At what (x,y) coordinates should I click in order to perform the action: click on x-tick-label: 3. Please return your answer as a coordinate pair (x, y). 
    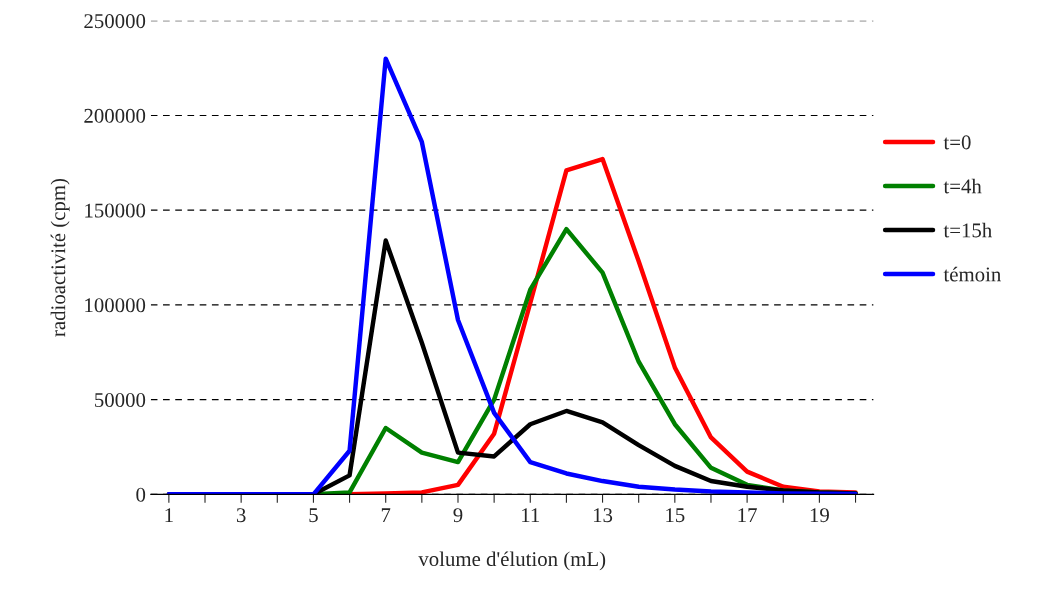
    Looking at the image, I should click on (241, 515).